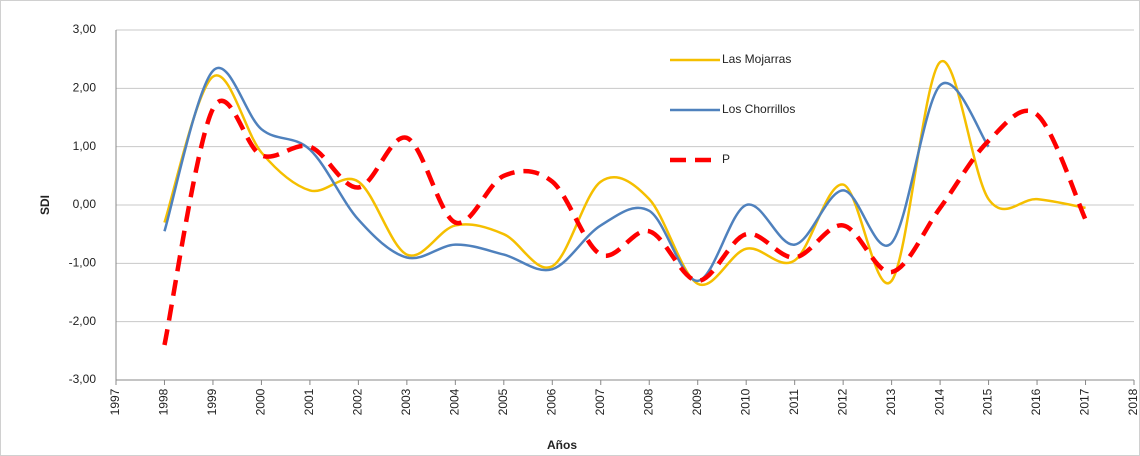 The image size is (1140, 456). I want to click on x-tick-label: 2006, so click(551, 401).